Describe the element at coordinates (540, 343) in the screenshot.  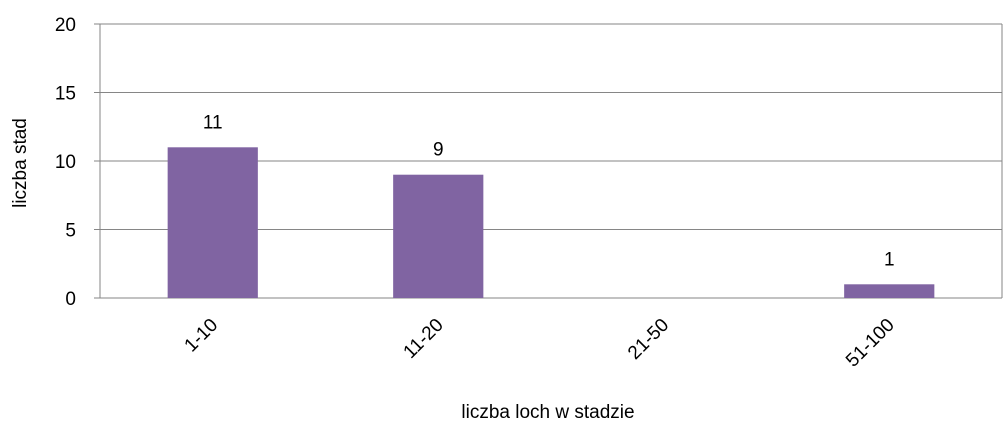
I see `x-axis-ticks: 1-10 11-20 21-50 51-100` at that location.